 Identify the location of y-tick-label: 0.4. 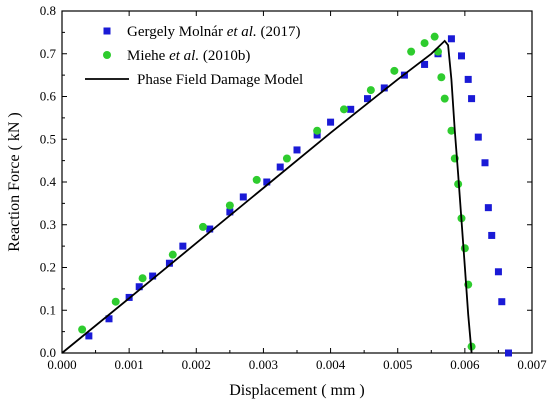
(48, 181).